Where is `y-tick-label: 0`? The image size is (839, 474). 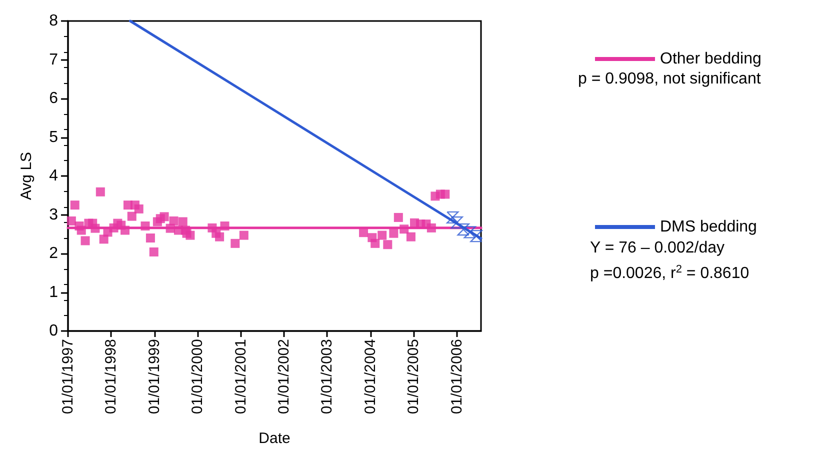
y-tick-label: 0 is located at coordinates (53, 331).